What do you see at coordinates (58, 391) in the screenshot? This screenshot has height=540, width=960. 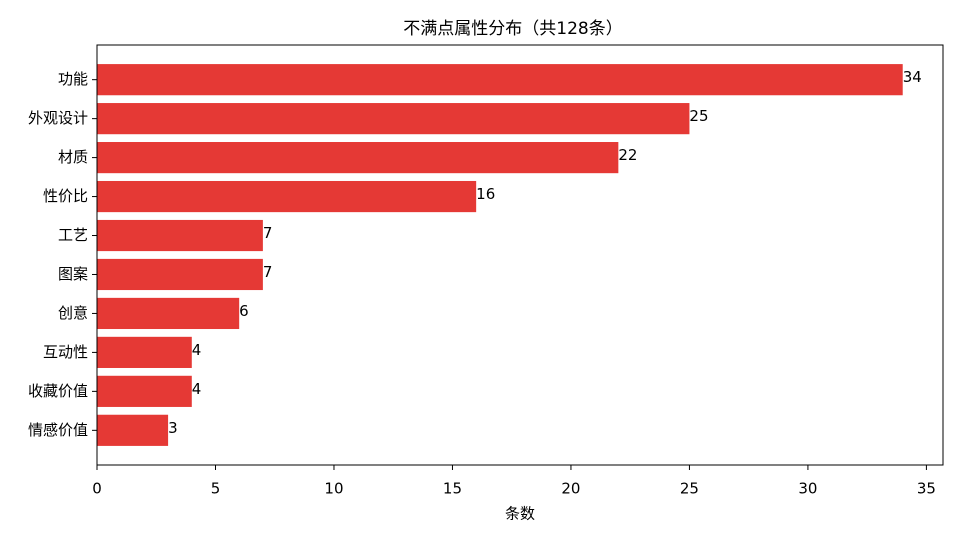 I see `y-tick-label: 收藏价值` at bounding box center [58, 391].